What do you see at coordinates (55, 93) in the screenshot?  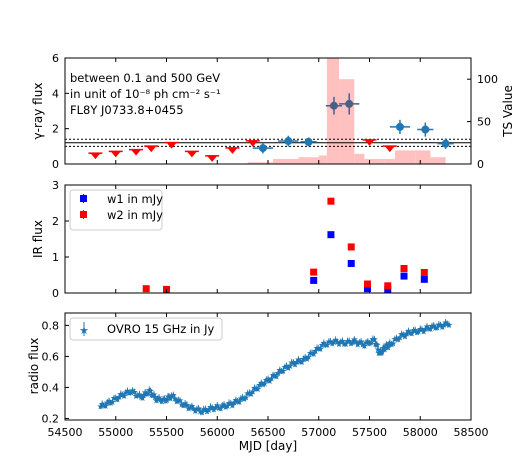 I see `y-tick-label: 4` at bounding box center [55, 93].